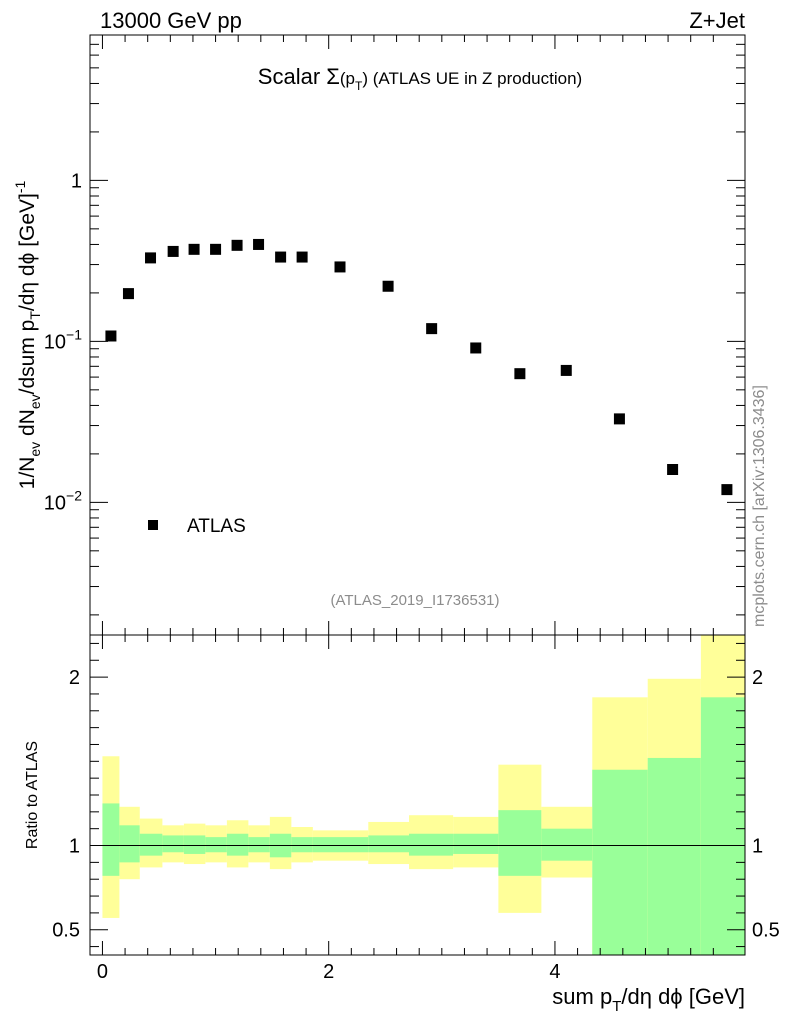 The height and width of the screenshot is (1024, 786). I want to click on x-tick-label: 0, so click(102, 972).